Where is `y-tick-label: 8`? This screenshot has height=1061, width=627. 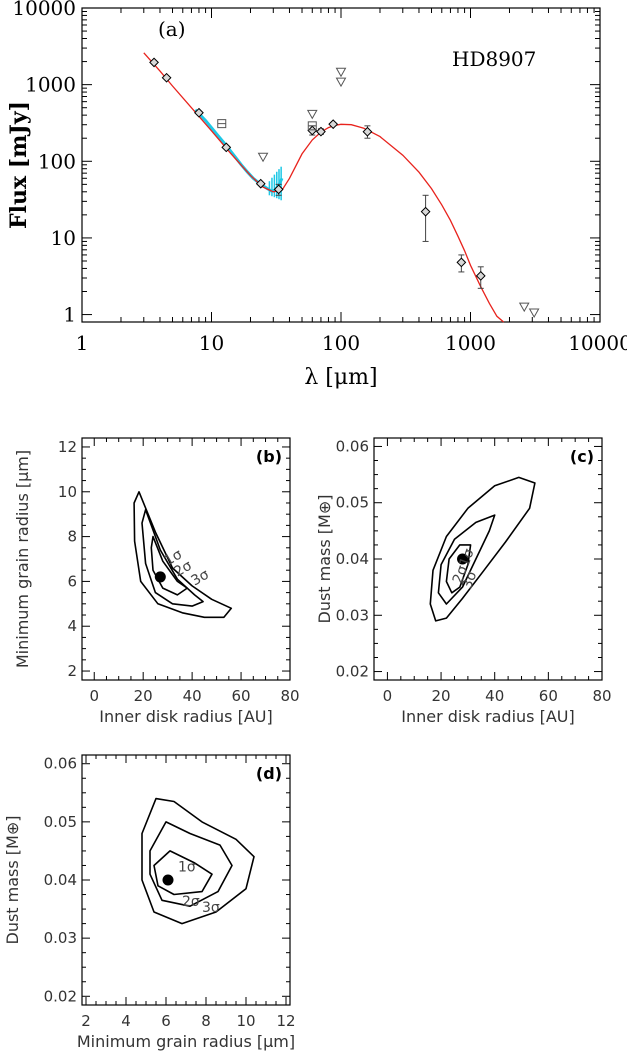
y-tick-label: 8 is located at coordinates (72, 537).